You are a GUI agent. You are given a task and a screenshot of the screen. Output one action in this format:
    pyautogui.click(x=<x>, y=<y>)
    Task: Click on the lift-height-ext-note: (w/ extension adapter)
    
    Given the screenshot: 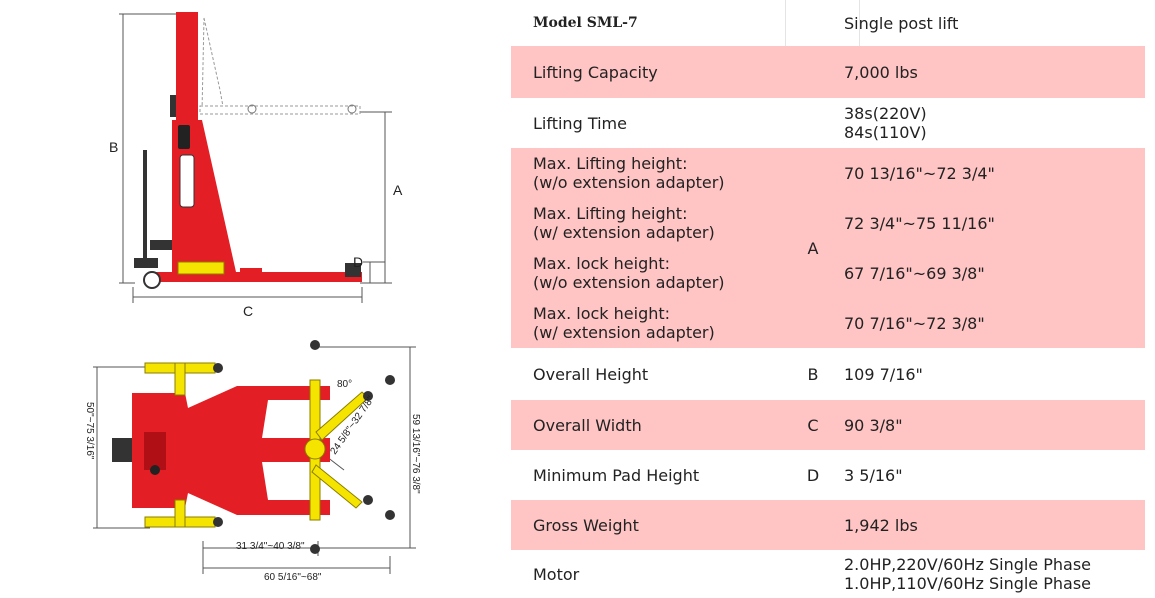 What is the action you would take?
    pyautogui.click(x=624, y=232)
    